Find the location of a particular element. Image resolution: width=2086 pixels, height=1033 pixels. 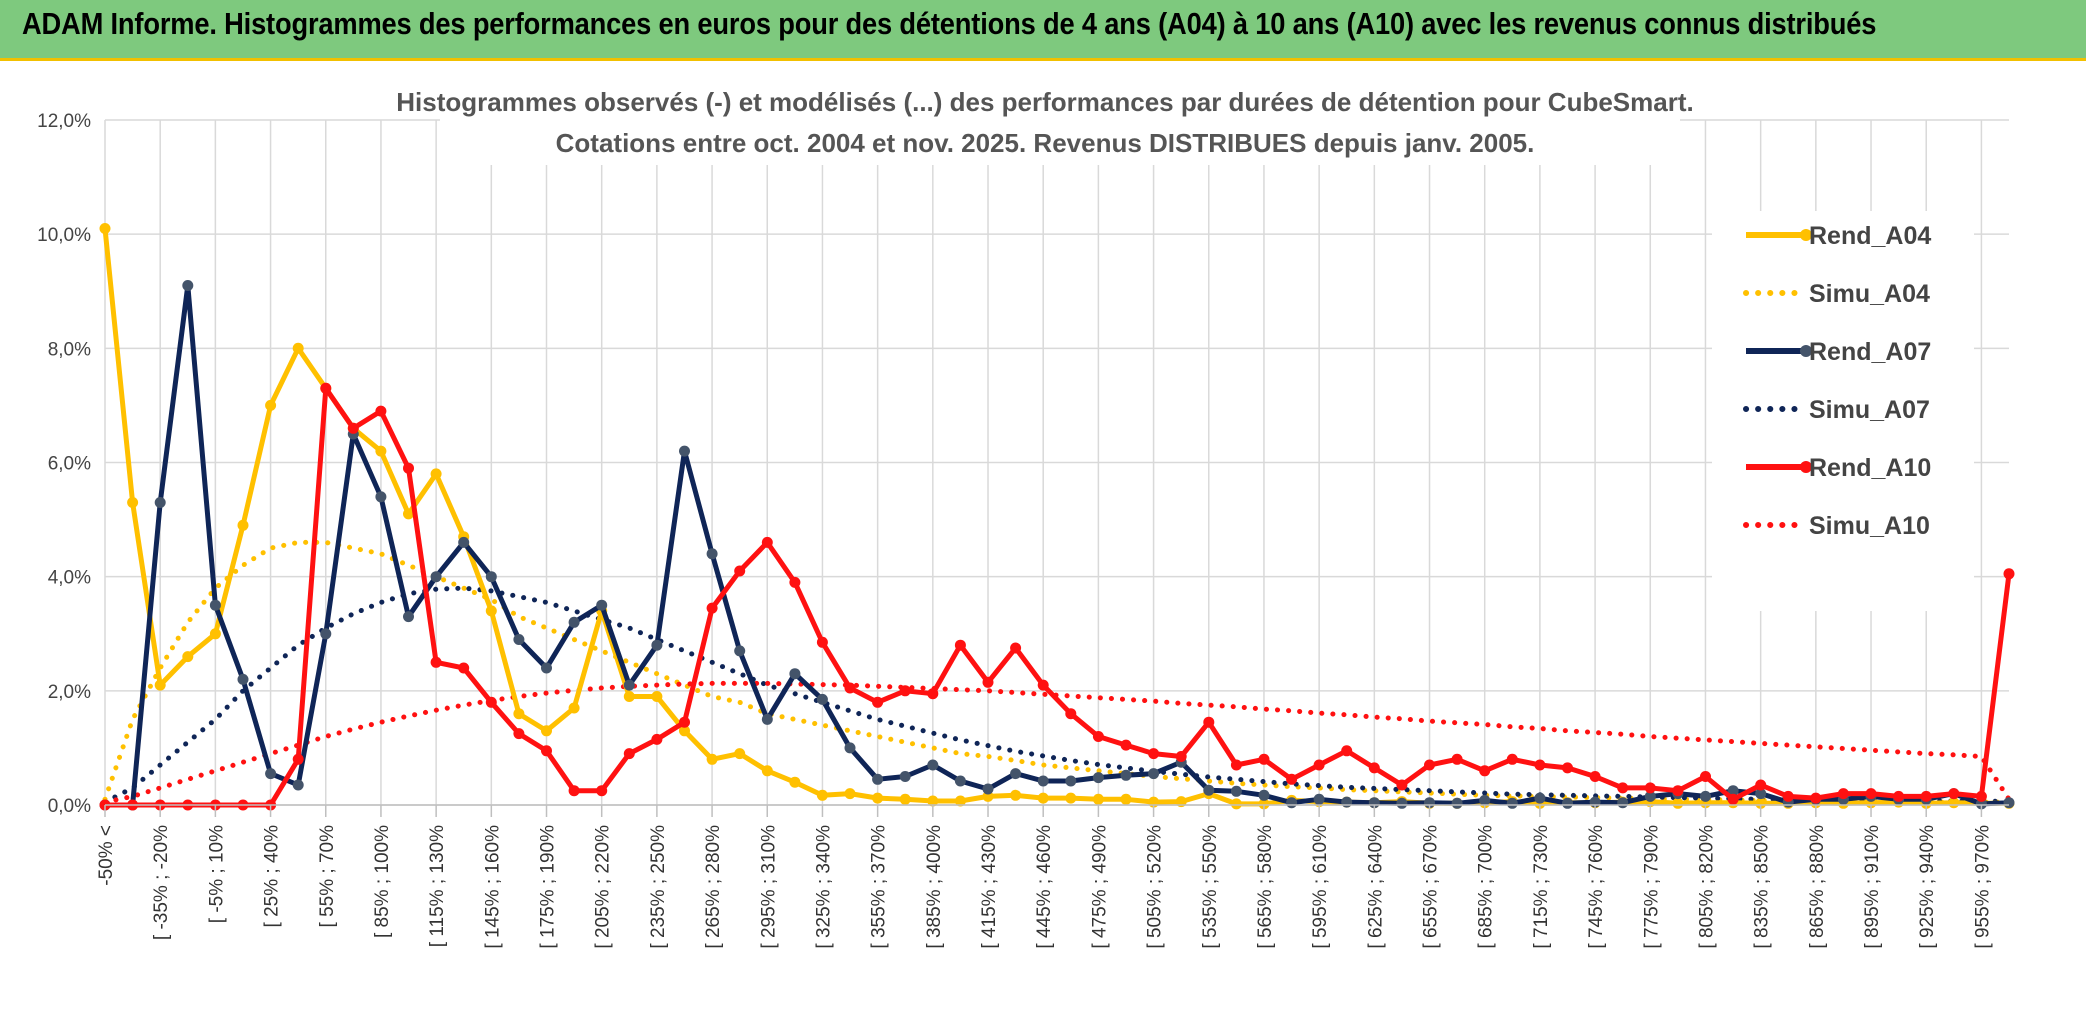

legend-marker-rend-a10 is located at coordinates (1806, 467).